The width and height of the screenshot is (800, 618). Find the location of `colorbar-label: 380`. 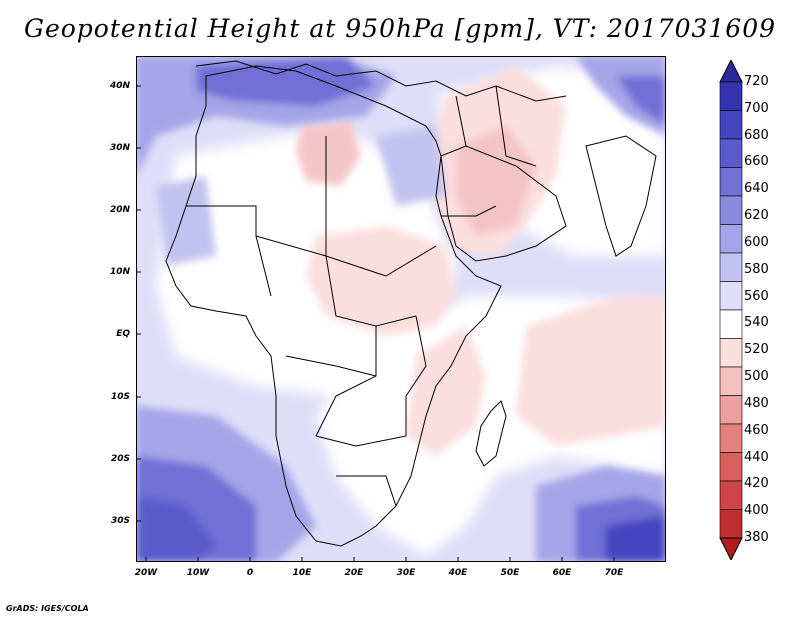

colorbar-label: 380 is located at coordinates (756, 537).